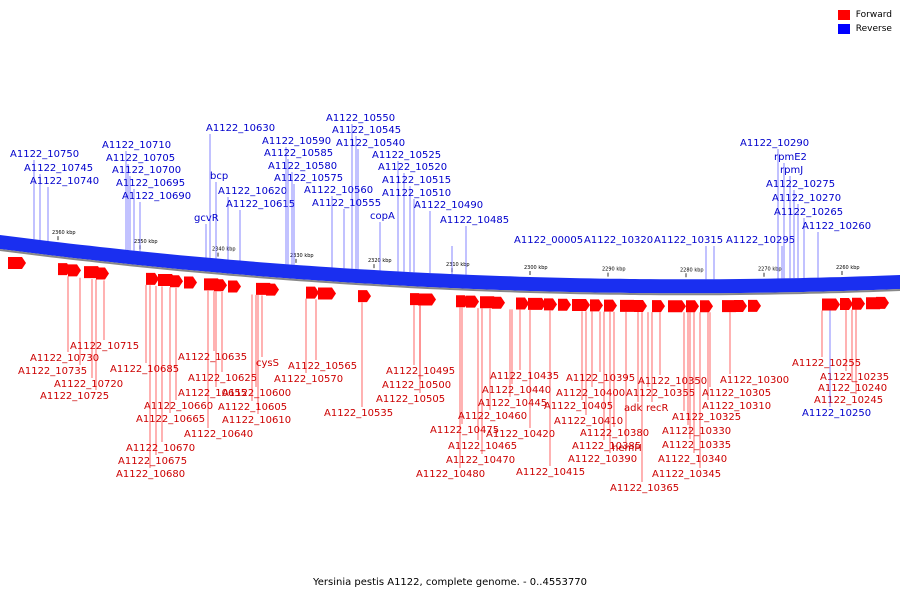  Describe the element at coordinates (590, 393) in the screenshot. I see `reverse-gene-label: A1122_10400` at that location.